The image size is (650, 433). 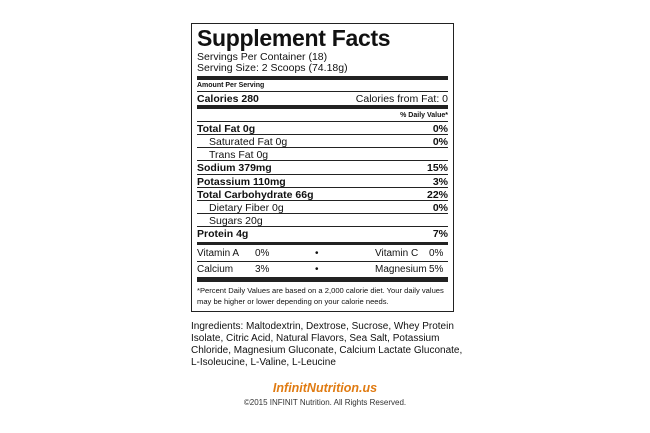 I want to click on nutrient-row: Protein 4g 7%, so click(x=322, y=233).